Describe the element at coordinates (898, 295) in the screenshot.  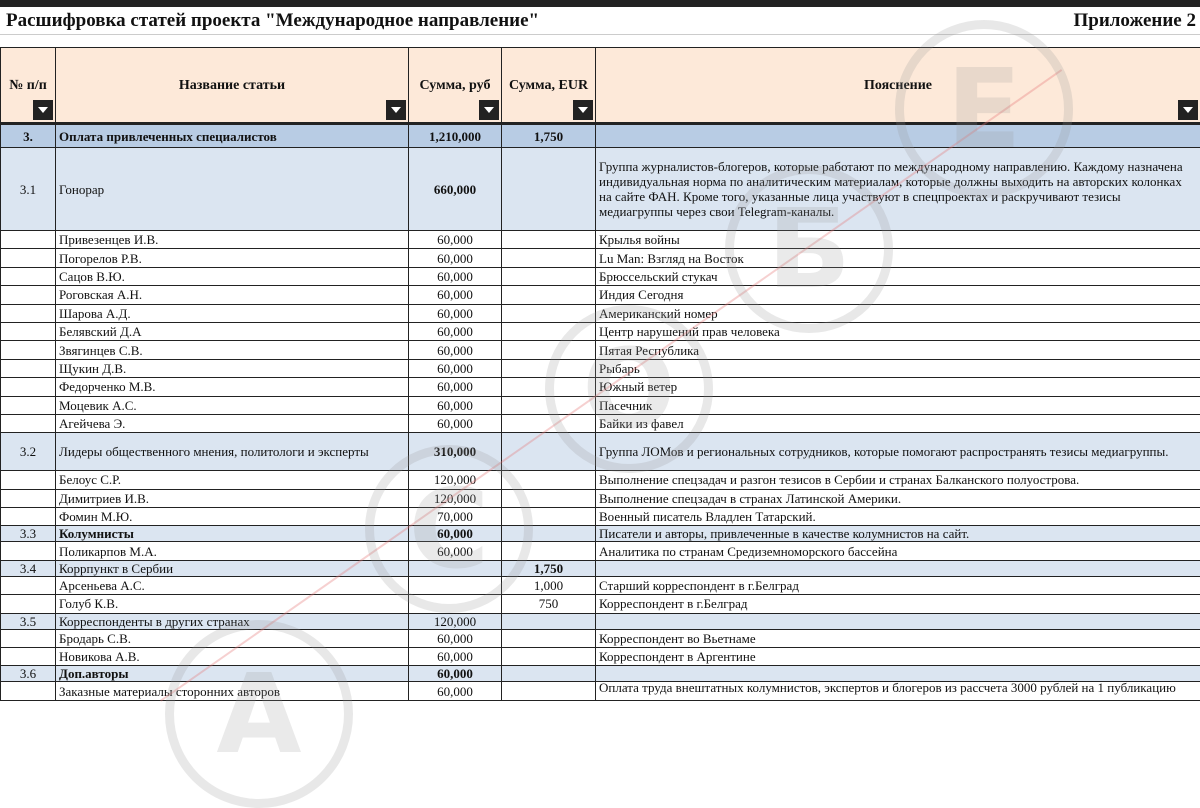
I see `cell-note: Индия Сегодня` at that location.